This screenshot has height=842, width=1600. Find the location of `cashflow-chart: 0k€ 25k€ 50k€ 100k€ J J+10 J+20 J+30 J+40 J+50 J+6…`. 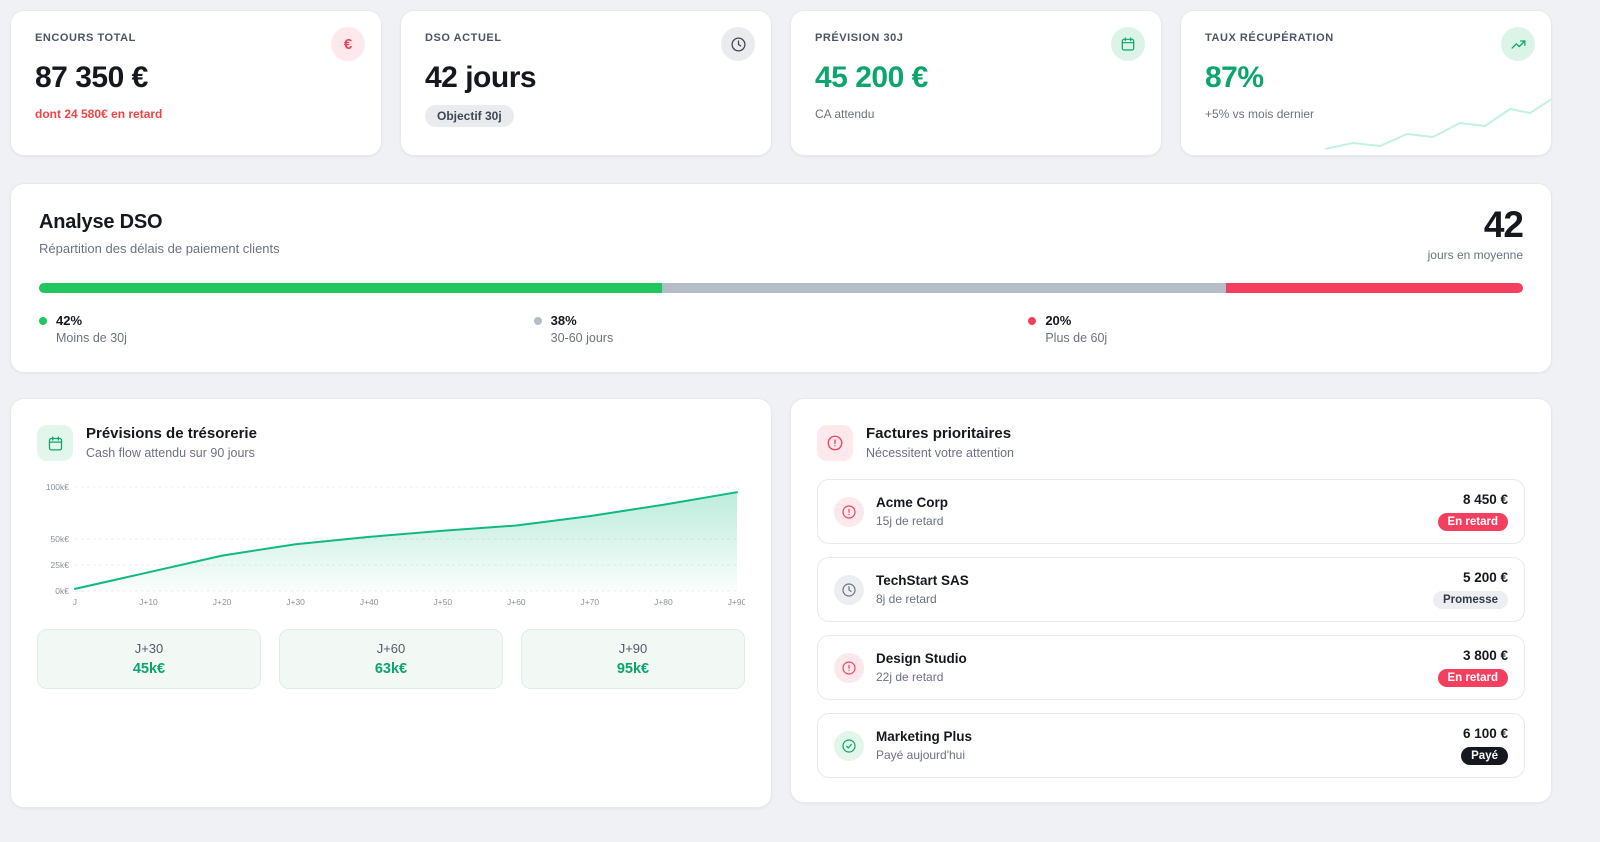

cashflow-chart: 0k€ 25k€ 50k€ 100k€ J J+10 J+20 J+30 J+40 J+50 J+6… is located at coordinates (395, 544).